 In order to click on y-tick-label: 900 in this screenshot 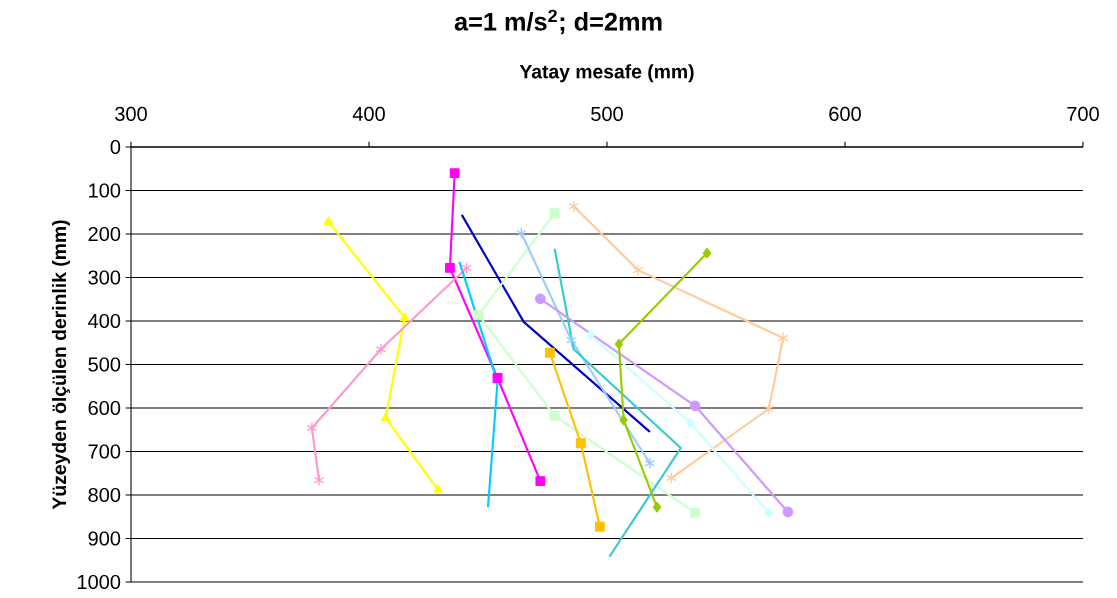, I will do `click(104, 538)`.